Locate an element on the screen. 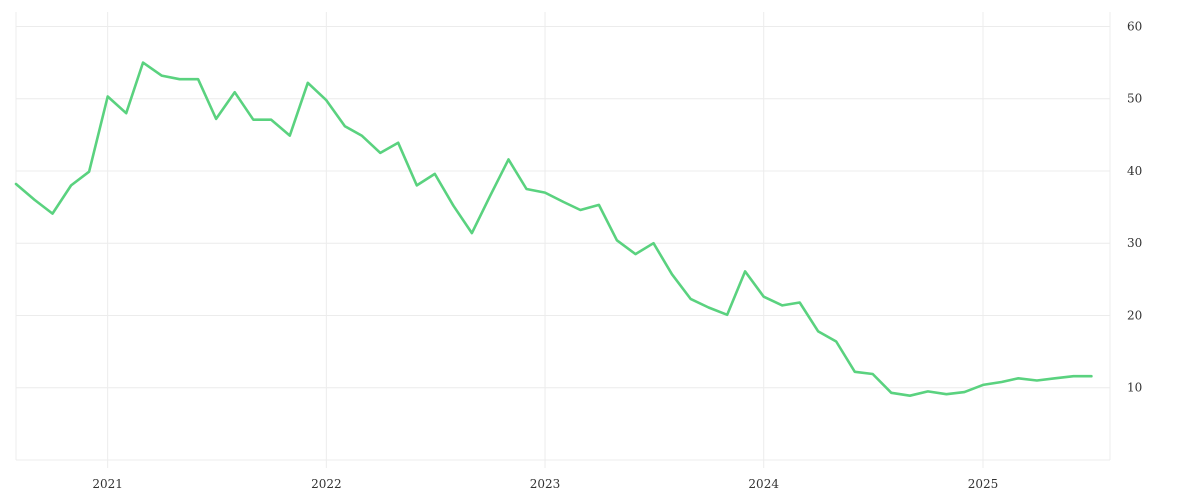  y-tick-label: 60 is located at coordinates (1134, 26).